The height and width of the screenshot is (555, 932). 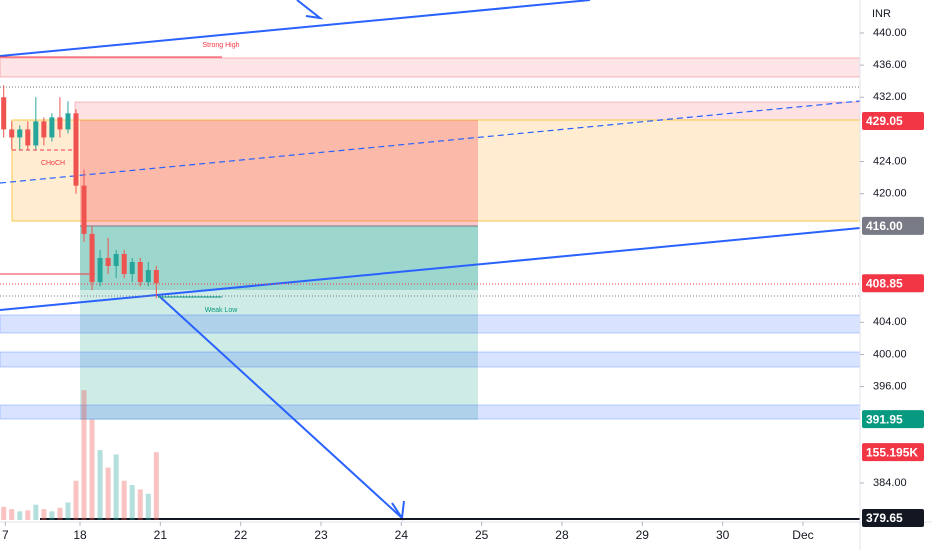 I want to click on y-tick-label: 424.00, so click(x=890, y=161).